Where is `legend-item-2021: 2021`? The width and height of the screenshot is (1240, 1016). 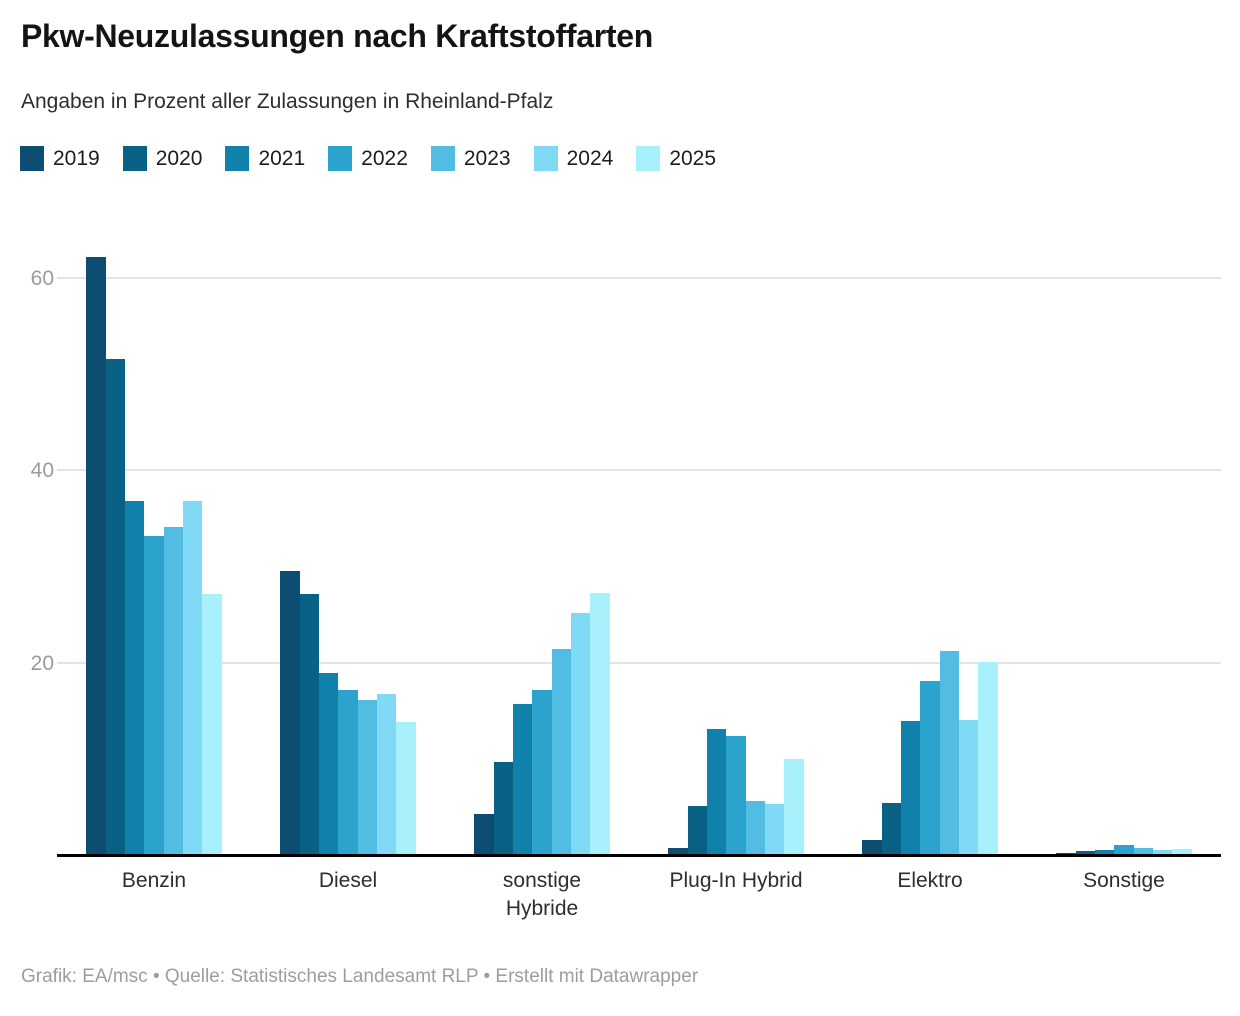 legend-item-2021: 2021 is located at coordinates (265, 158).